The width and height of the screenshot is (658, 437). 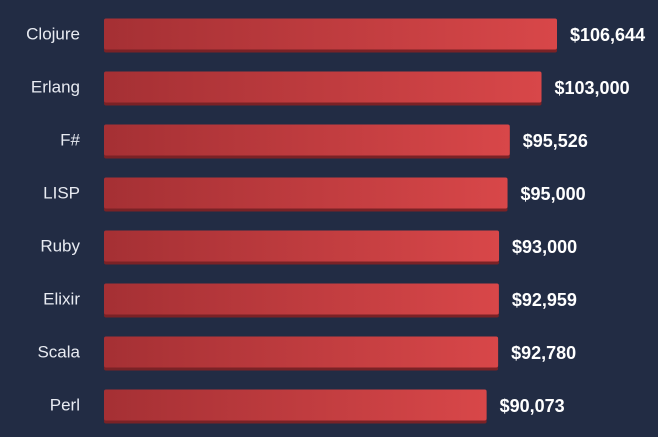 I want to click on value-label: $106,644, so click(x=607, y=35).